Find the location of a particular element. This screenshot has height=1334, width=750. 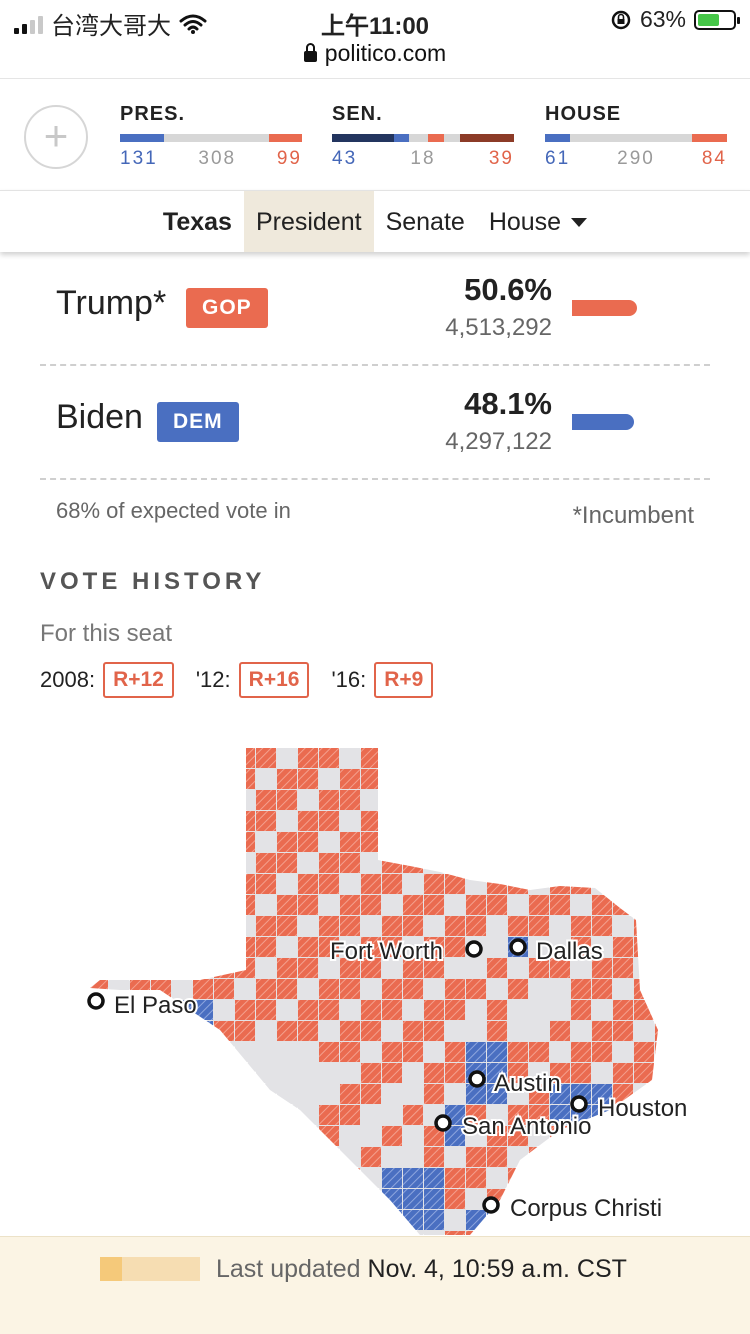

tab-president: President is located at coordinates (308, 221).